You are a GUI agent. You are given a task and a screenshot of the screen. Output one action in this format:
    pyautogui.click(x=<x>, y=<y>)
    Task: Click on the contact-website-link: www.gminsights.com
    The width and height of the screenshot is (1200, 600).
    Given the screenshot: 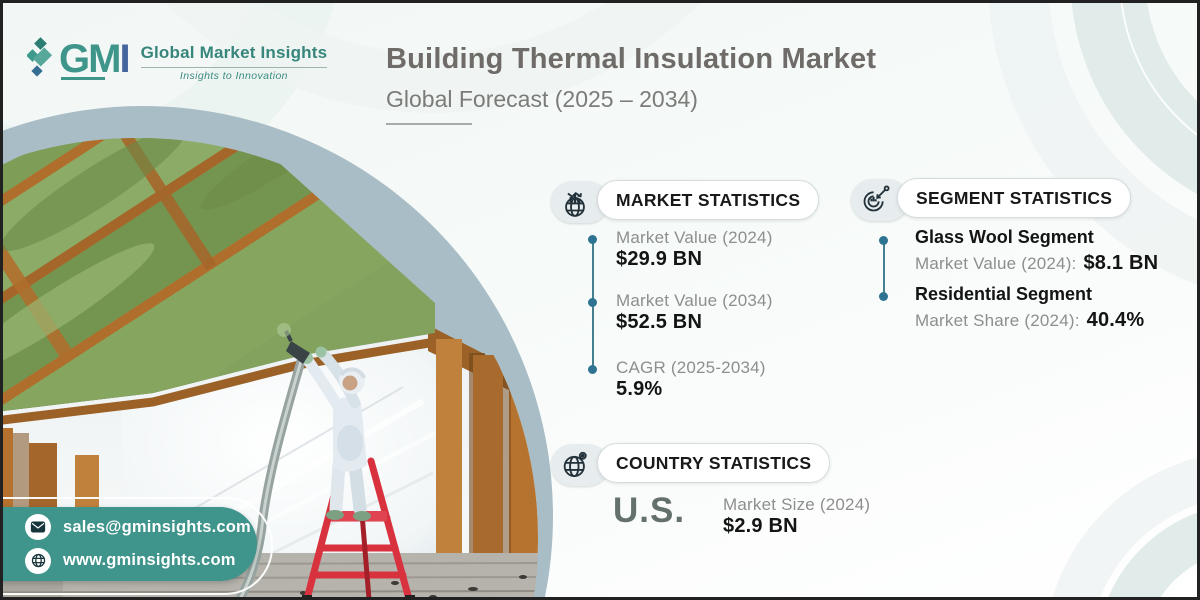 What is the action you would take?
    pyautogui.click(x=141, y=560)
    